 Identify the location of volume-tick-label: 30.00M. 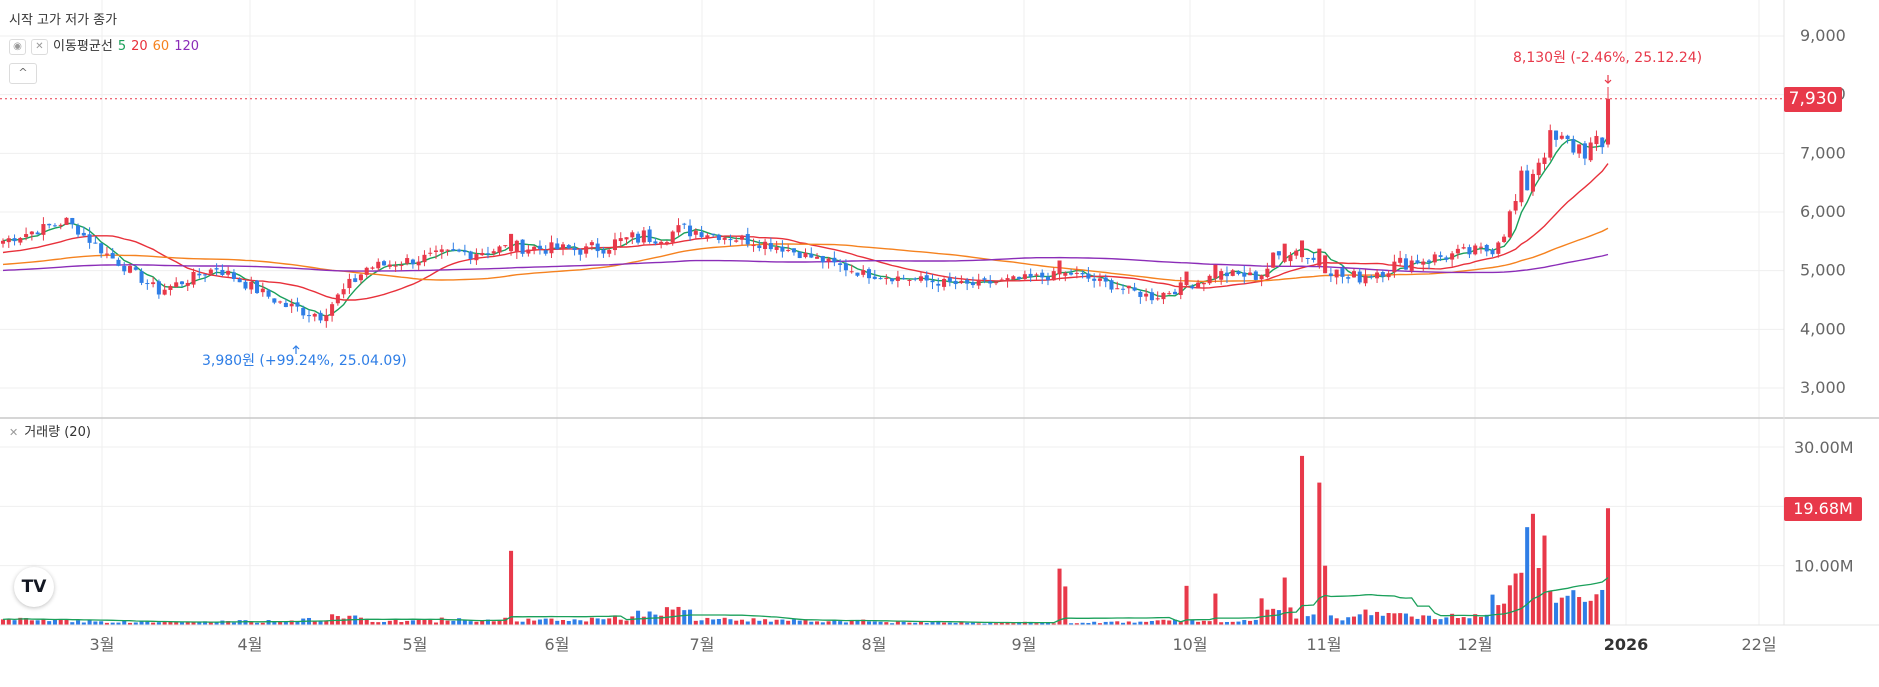
(1824, 447).